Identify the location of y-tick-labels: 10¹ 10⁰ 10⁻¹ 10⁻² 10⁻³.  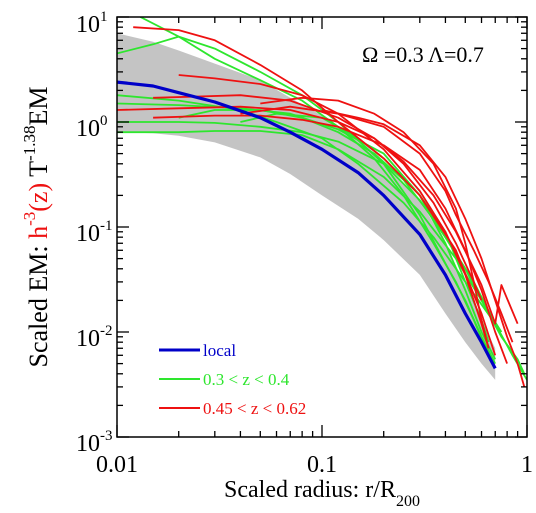
(94, 233).